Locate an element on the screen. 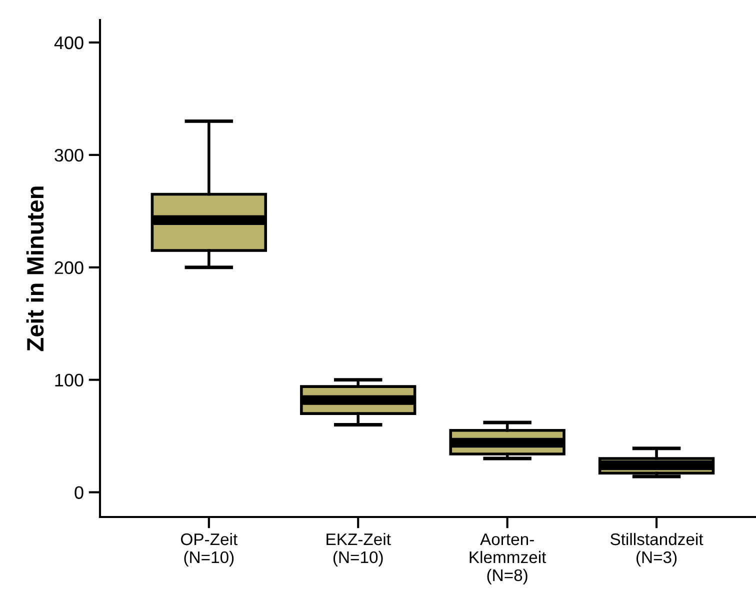 The image size is (756, 610). x-tick-label: Stillstandzeit (N=3) is located at coordinates (657, 549).